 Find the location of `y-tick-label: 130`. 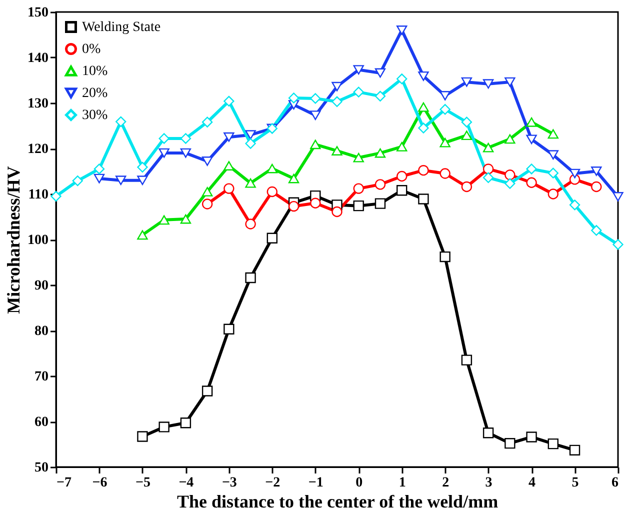

y-tick-label: 130 is located at coordinates (38, 104).